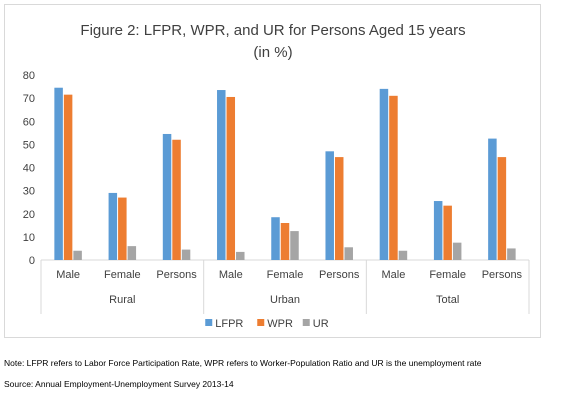 The image size is (571, 400). I want to click on y-tick-label: 20, so click(29, 215).